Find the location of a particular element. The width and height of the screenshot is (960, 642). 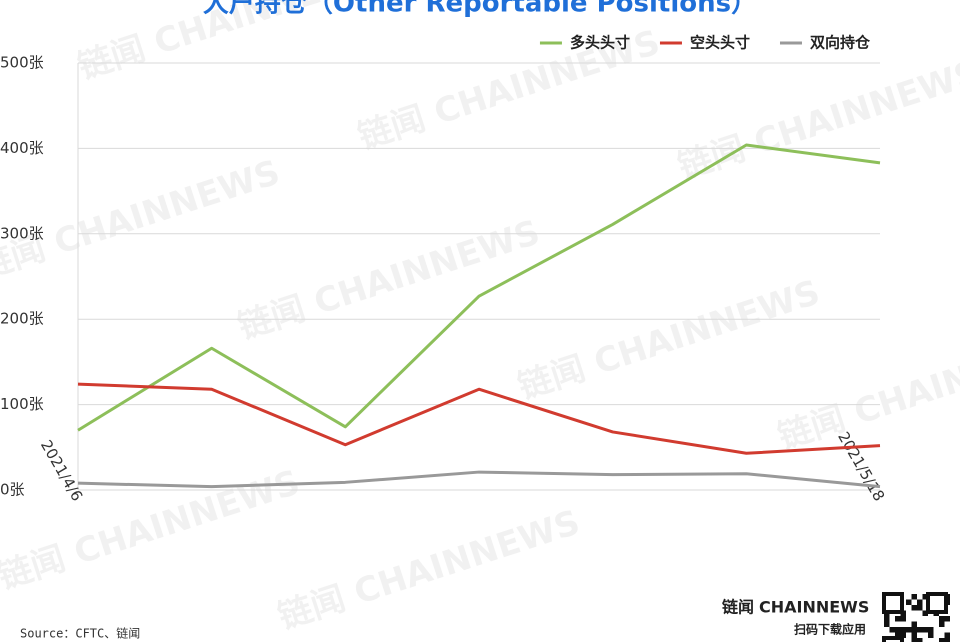

y-tick-label: 100张 is located at coordinates (22, 404).